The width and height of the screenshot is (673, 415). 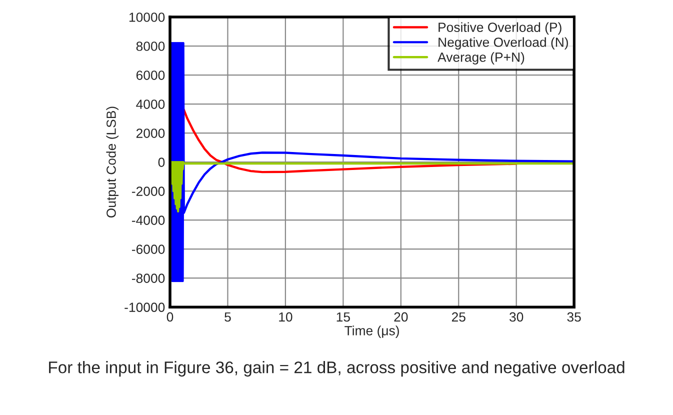 I want to click on x-tick-label: 15, so click(x=343, y=317).